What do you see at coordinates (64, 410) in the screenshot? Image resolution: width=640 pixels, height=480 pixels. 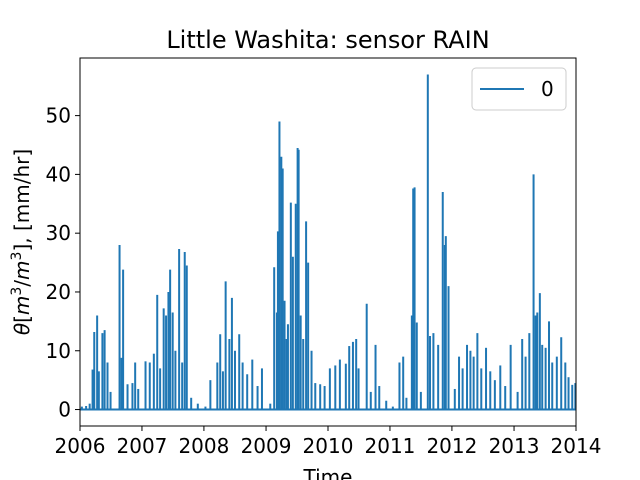 I see `y-tick-label: 0` at bounding box center [64, 410].